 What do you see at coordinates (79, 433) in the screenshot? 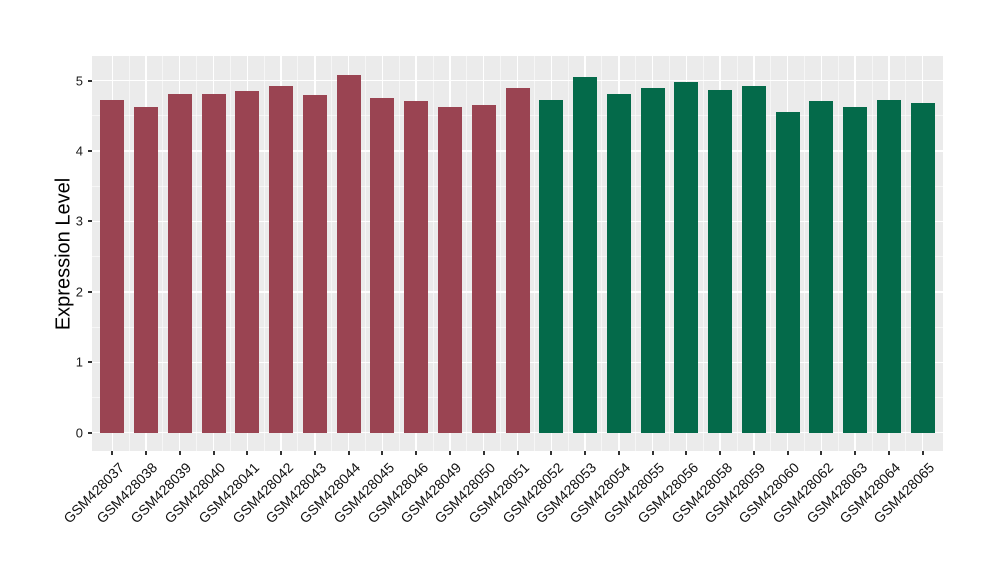
I see `y-tick-label: 0` at bounding box center [79, 433].